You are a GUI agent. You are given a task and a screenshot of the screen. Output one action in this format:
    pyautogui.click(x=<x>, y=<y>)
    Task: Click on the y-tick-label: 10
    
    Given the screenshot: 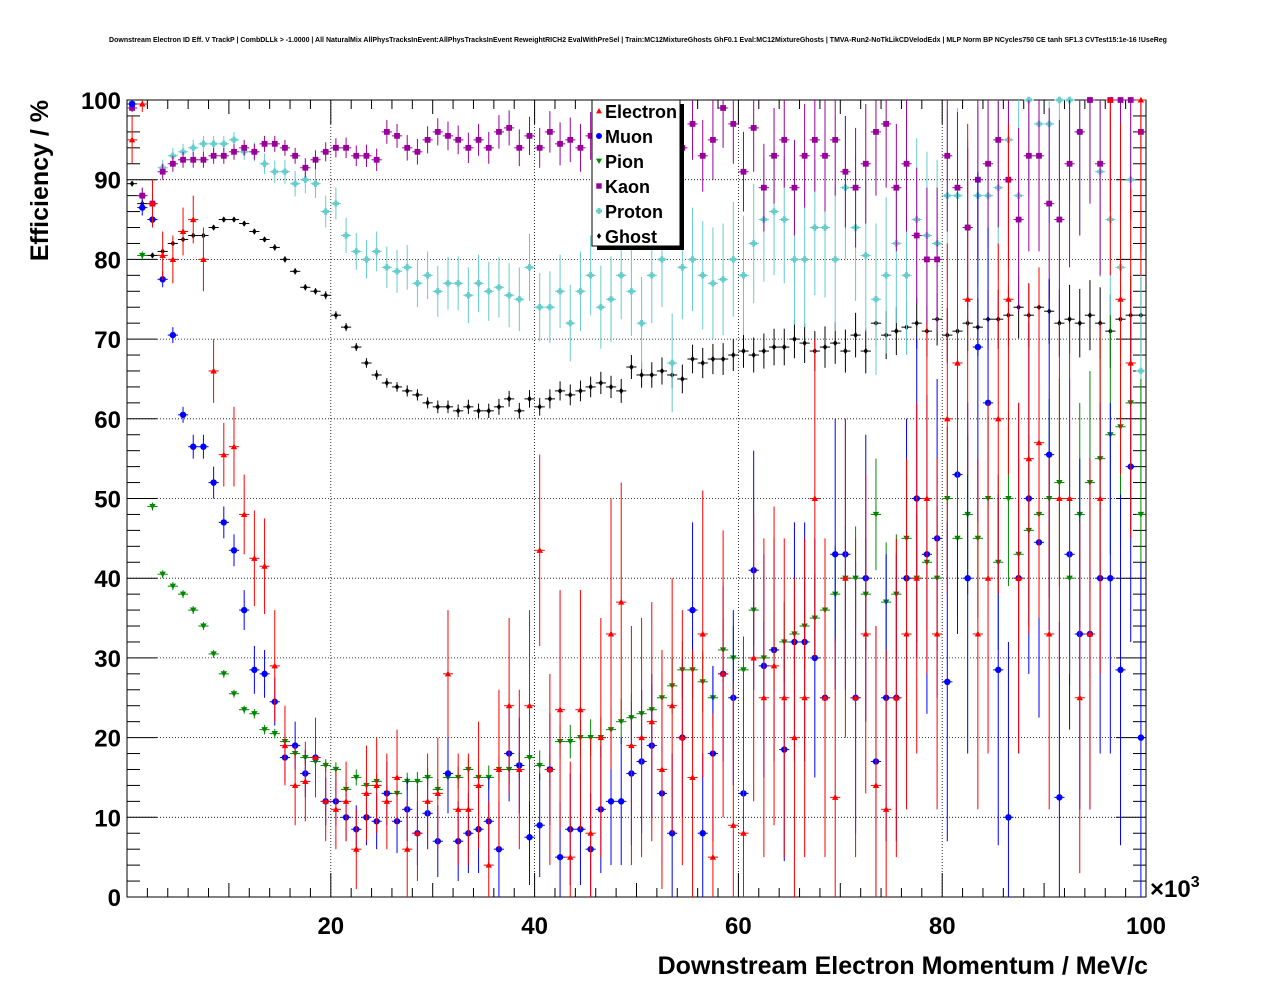 What is the action you would take?
    pyautogui.click(x=107, y=818)
    